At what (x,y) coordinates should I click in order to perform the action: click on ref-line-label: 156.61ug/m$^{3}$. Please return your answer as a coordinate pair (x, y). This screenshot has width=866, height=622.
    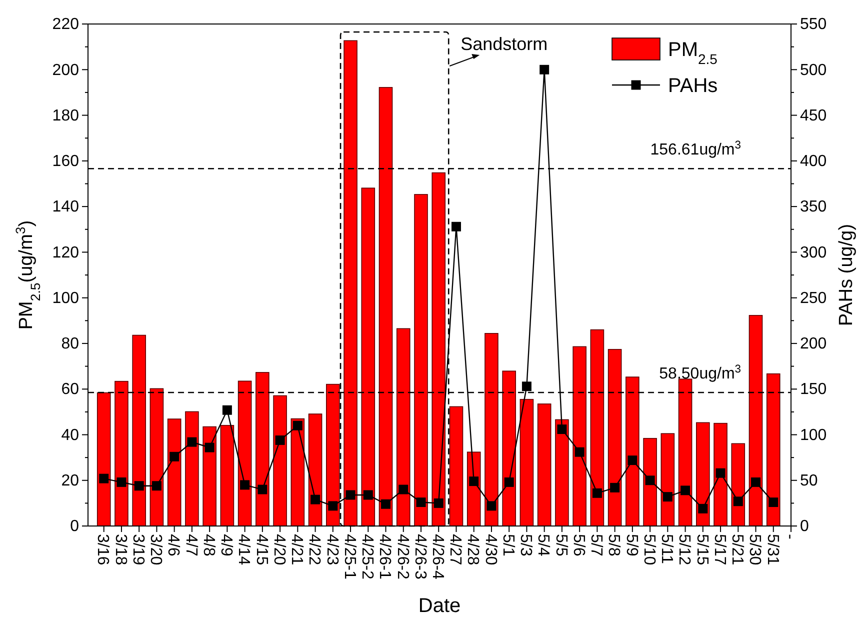
    Looking at the image, I should click on (695, 149).